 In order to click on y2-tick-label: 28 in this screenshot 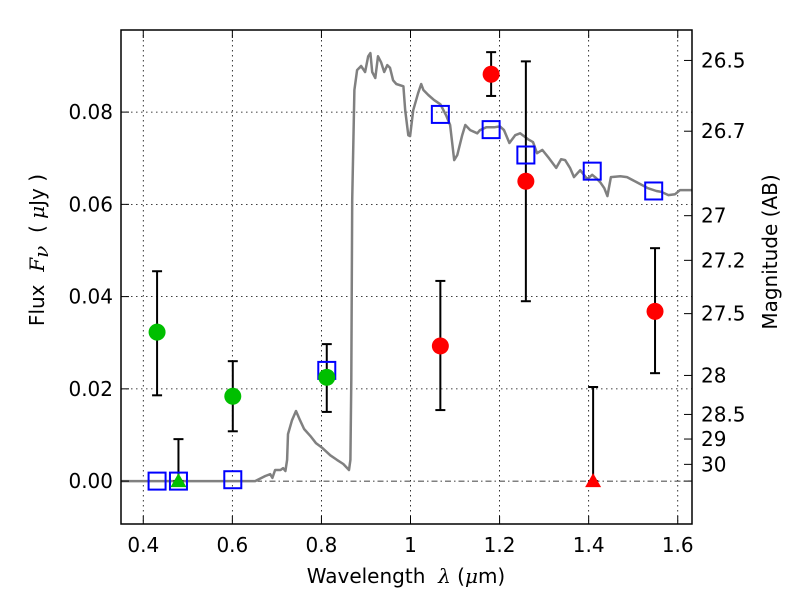, I will do `click(713, 375)`.